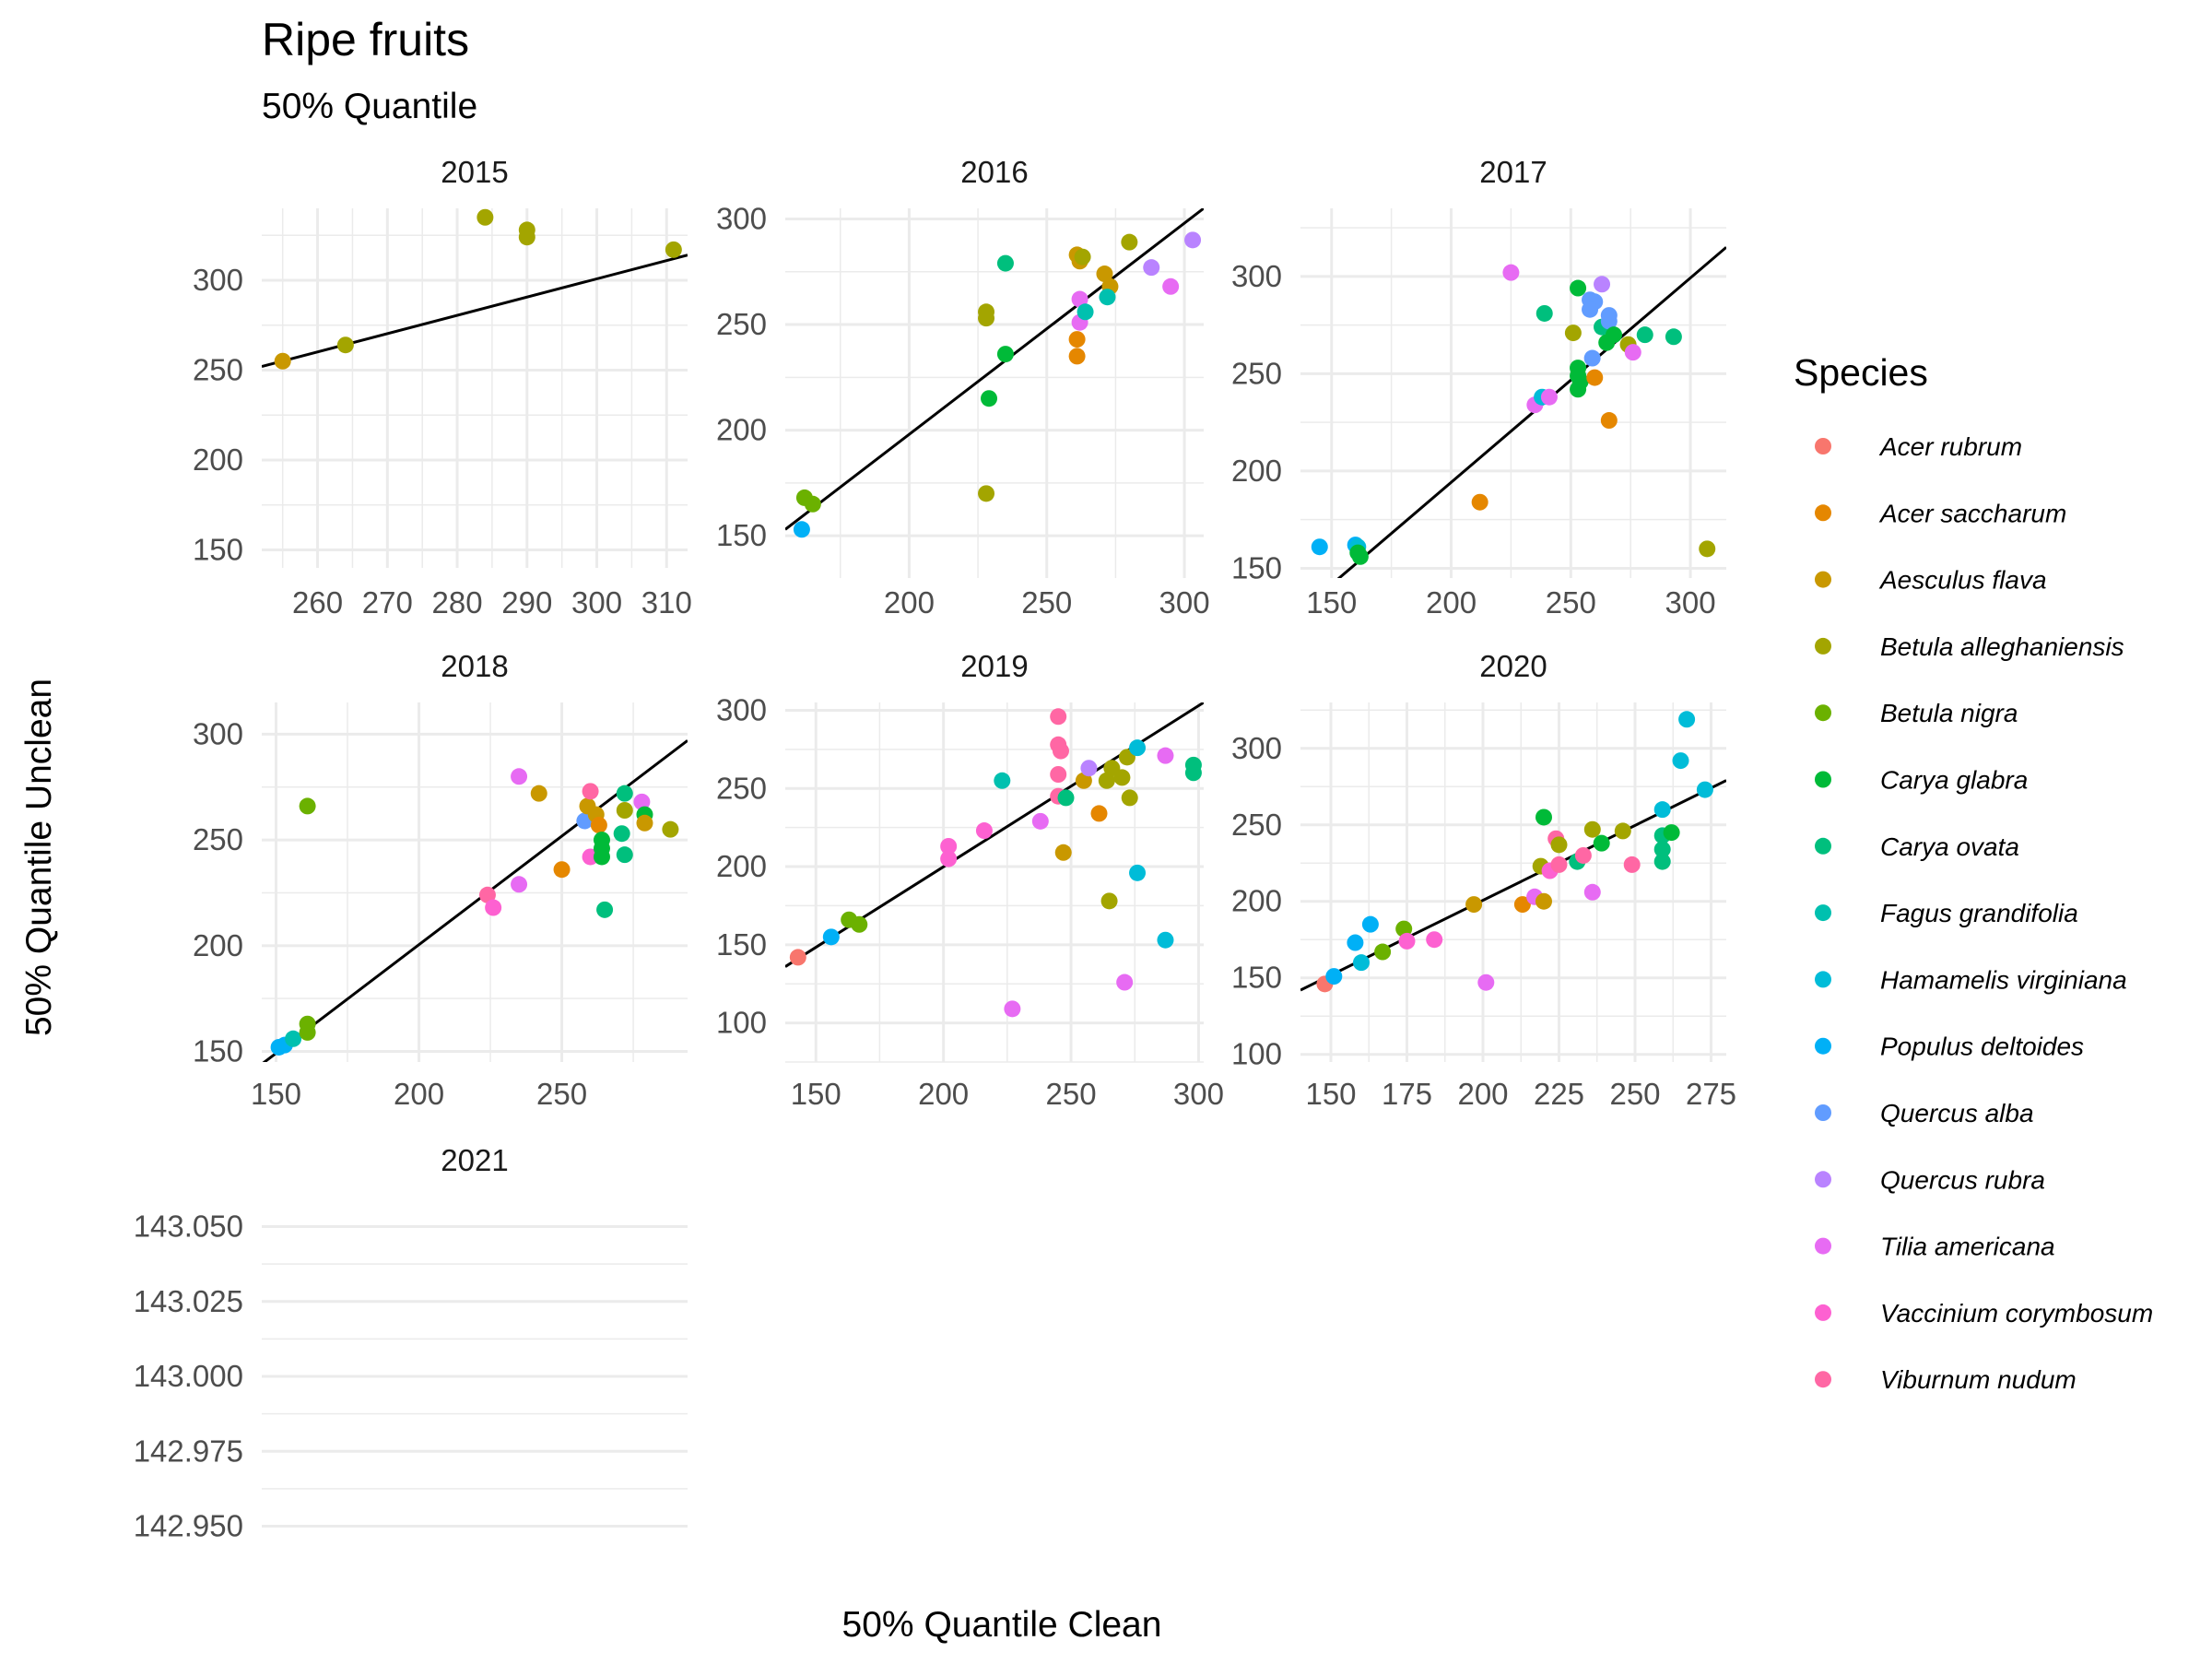 Image resolution: width=2212 pixels, height=1664 pixels. I want to click on panel-2017: 2017 150 200 250 300 150 200 250 300, so click(1478, 387).